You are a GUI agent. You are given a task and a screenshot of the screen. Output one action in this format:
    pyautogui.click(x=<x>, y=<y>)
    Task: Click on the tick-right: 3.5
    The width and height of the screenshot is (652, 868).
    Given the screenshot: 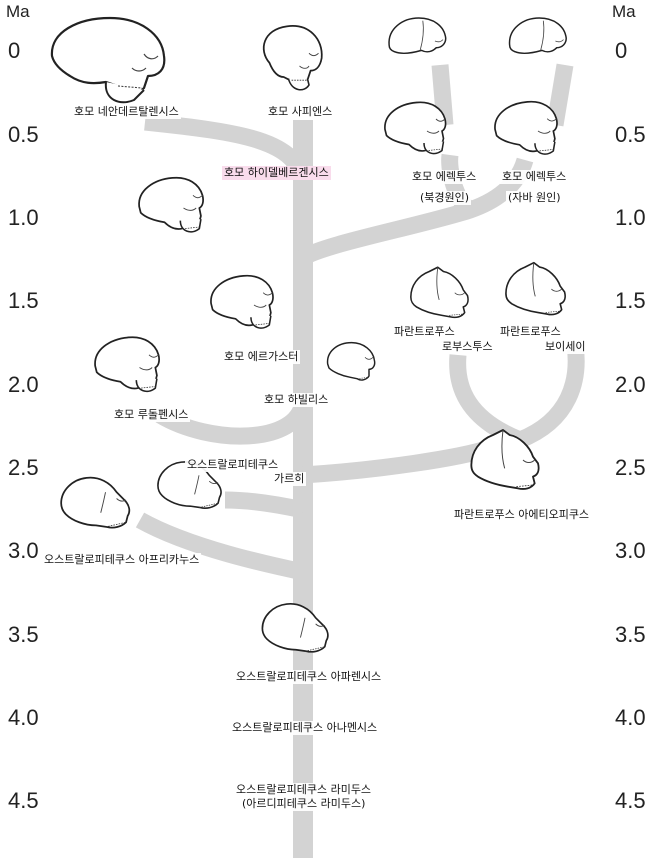 What is the action you would take?
    pyautogui.click(x=630, y=634)
    